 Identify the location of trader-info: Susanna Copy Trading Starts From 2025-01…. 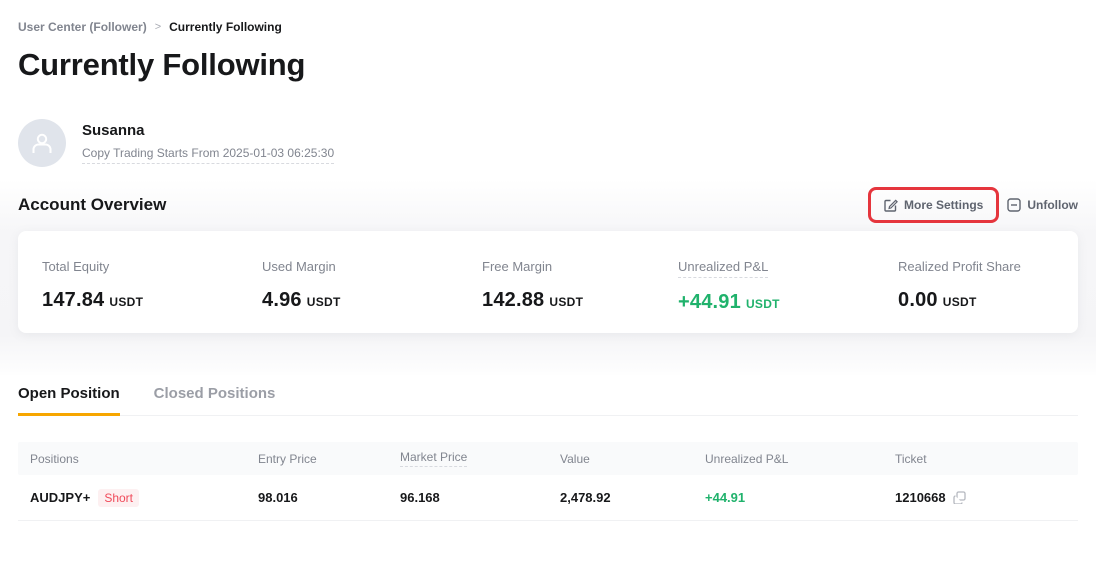
(548, 143).